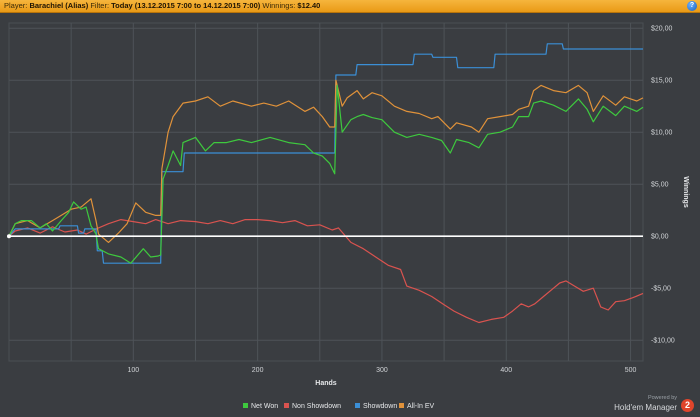  Describe the element at coordinates (380, 406) in the screenshot. I see `legend-label-showdown: Showdown` at that location.